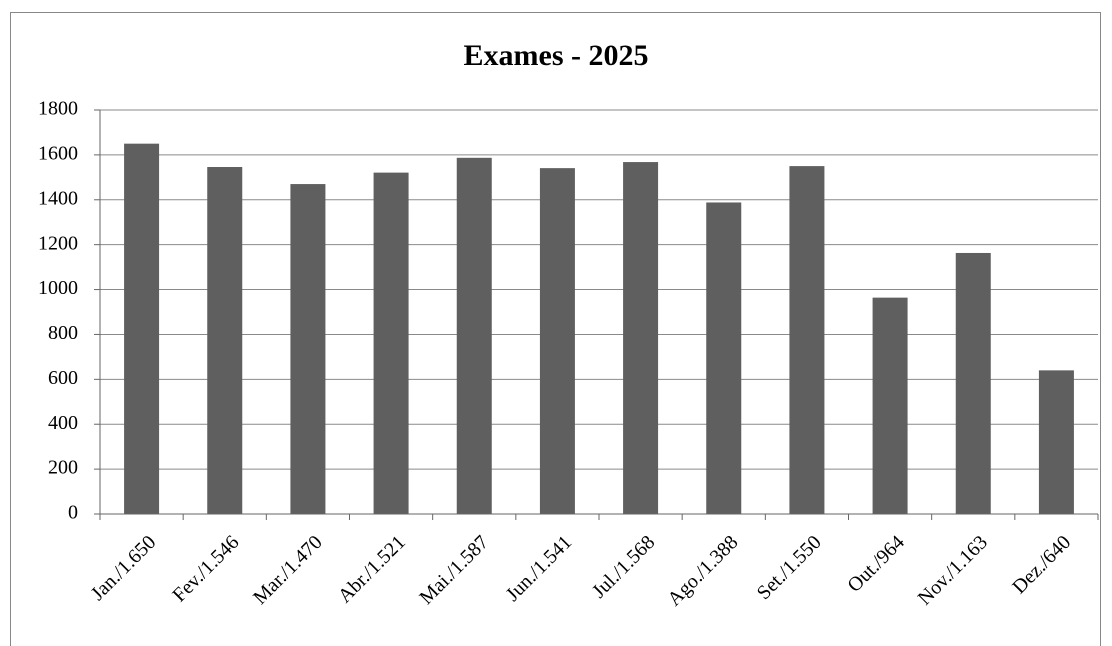 This screenshot has width=1112, height=646. What do you see at coordinates (58, 153) in the screenshot?
I see `y-tick-label: 1600` at bounding box center [58, 153].